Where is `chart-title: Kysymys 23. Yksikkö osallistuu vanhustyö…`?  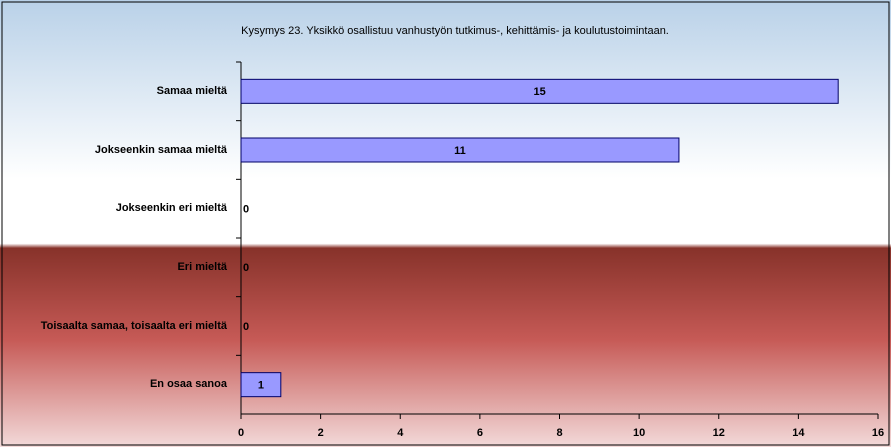 chart-title: Kysymys 23. Yksikkö osallistuu vanhustyö… is located at coordinates (455, 31).